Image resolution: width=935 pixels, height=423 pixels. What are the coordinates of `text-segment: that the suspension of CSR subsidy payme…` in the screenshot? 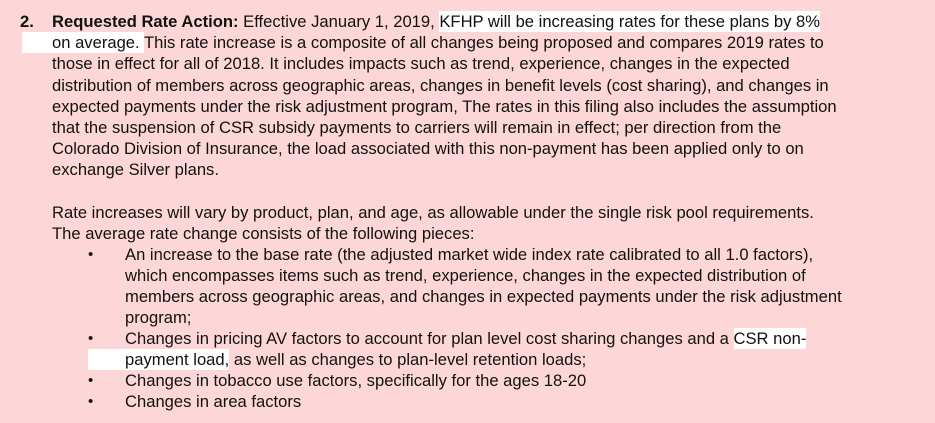 It's located at (417, 127).